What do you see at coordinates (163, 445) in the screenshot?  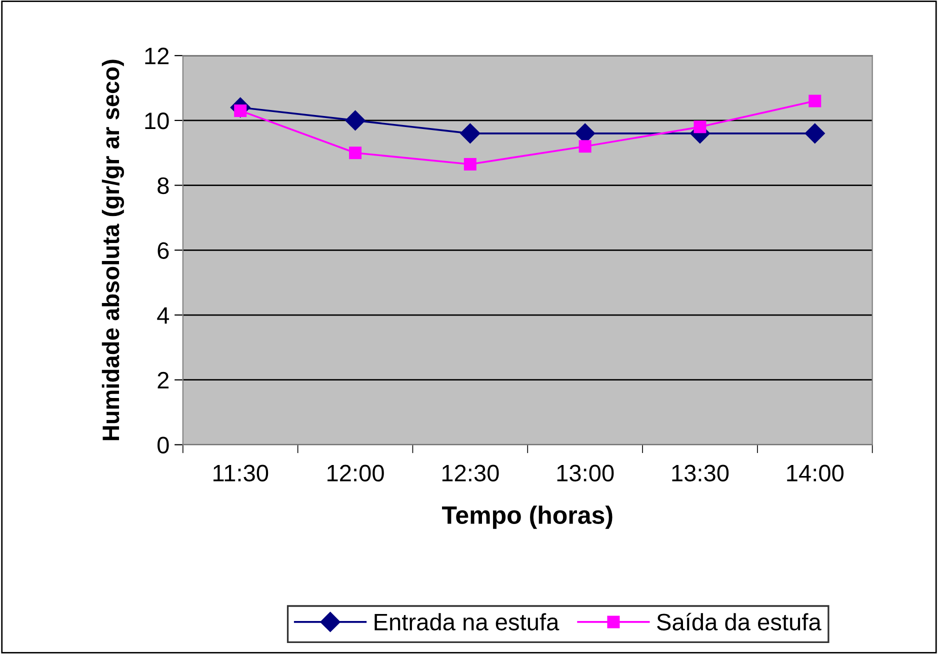 I see `y-tick-label: 0` at bounding box center [163, 445].